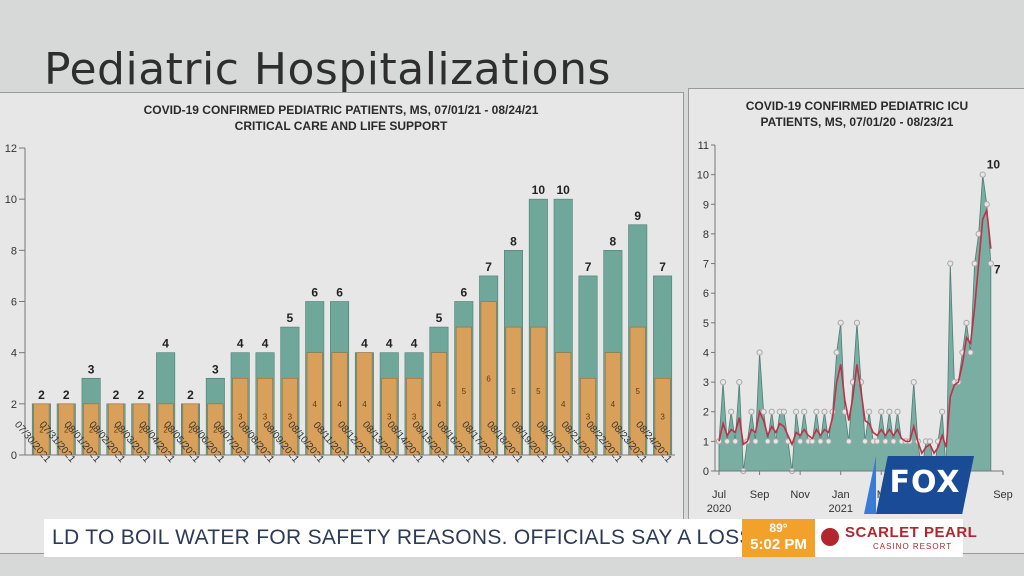 This screenshot has width=1024, height=576. Describe the element at coordinates (911, 532) in the screenshot. I see `sponsor-name: SCARLET PEARL` at that location.